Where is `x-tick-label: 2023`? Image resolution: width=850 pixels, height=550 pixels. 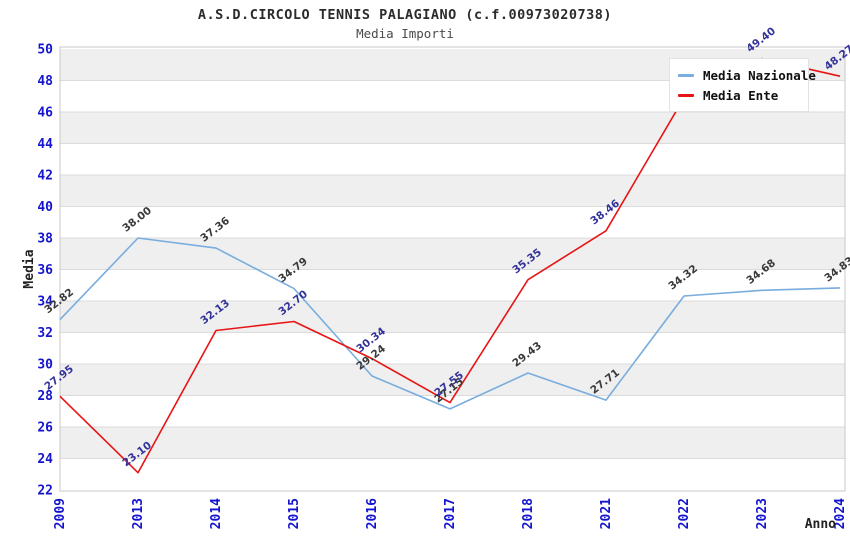
x-tick-label: 2023 is located at coordinates (762, 513).